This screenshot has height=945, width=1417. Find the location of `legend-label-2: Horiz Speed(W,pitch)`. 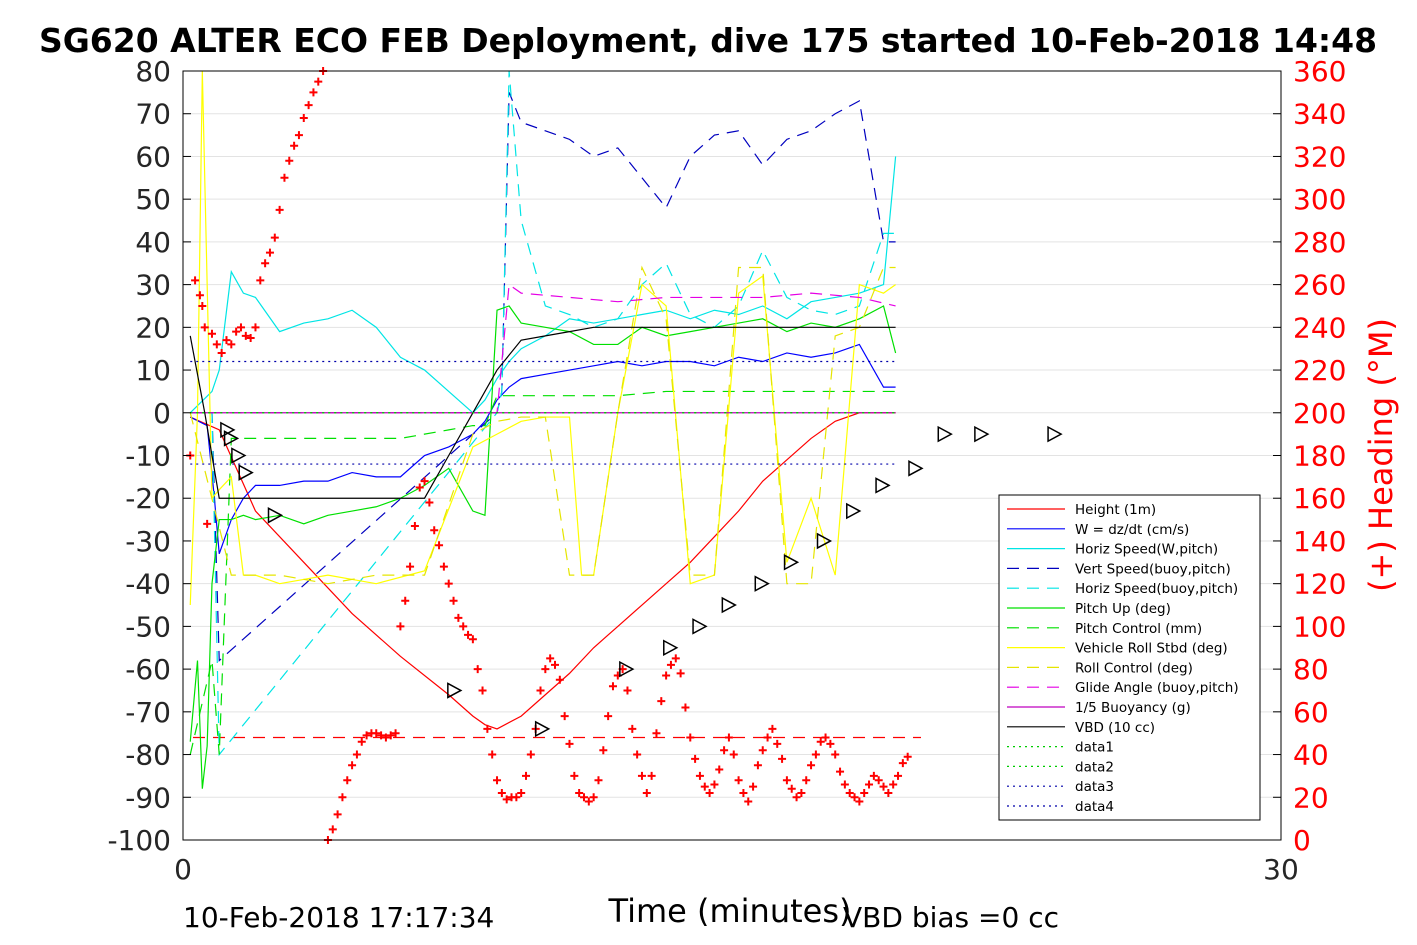

legend-label-2: Horiz Speed(W,pitch) is located at coordinates (1146, 550).